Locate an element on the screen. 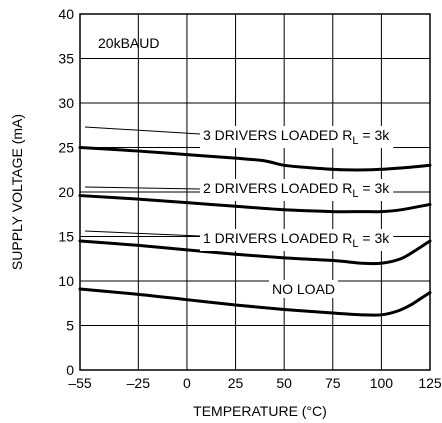 This screenshot has height=423, width=442. y-tick-label: 5 is located at coordinates (70, 326).